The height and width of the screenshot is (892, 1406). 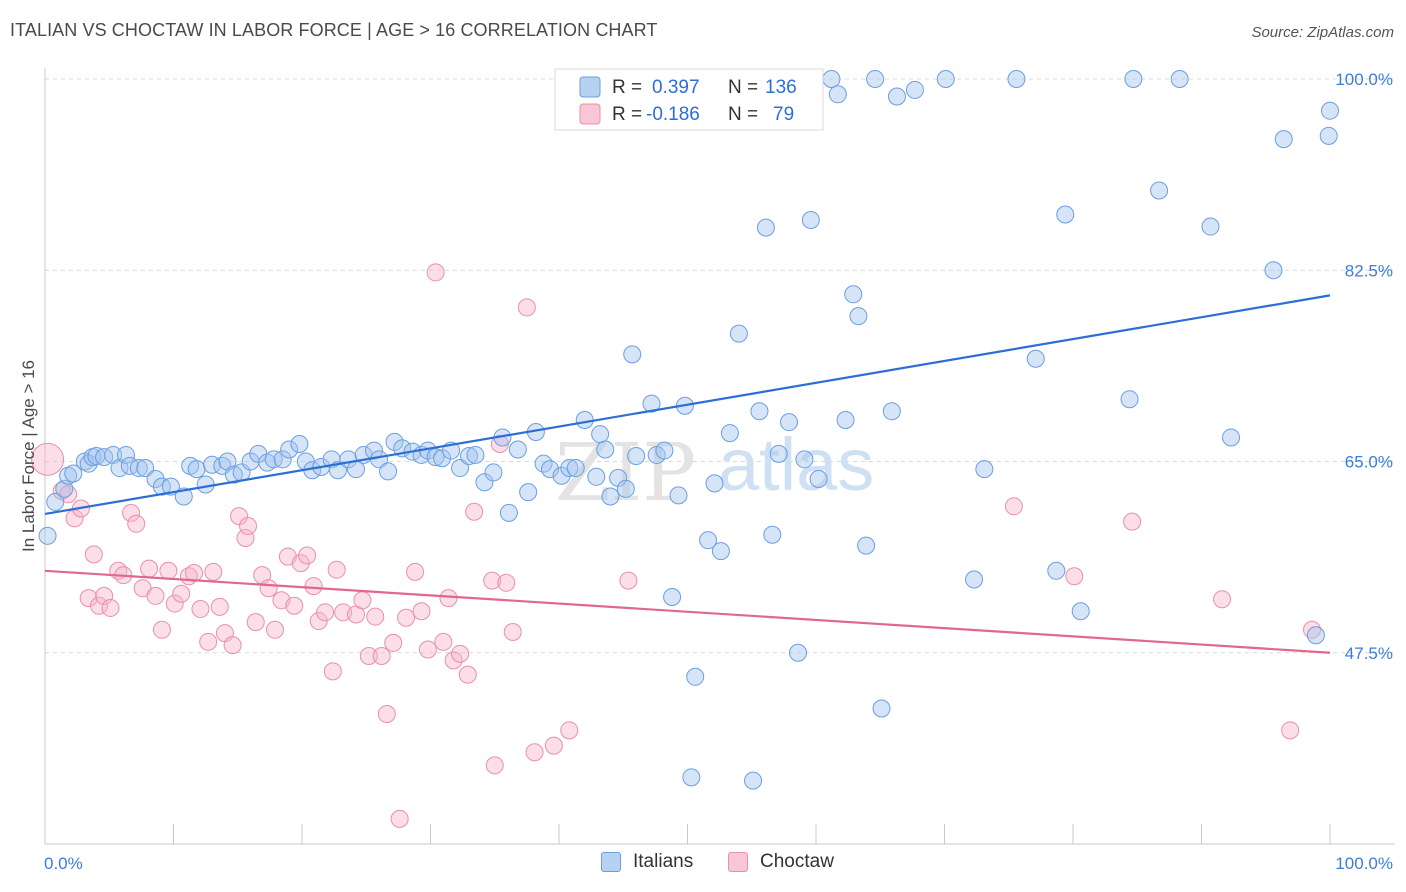 I want to click on y-tick-label: 65.0%, so click(x=1369, y=462).